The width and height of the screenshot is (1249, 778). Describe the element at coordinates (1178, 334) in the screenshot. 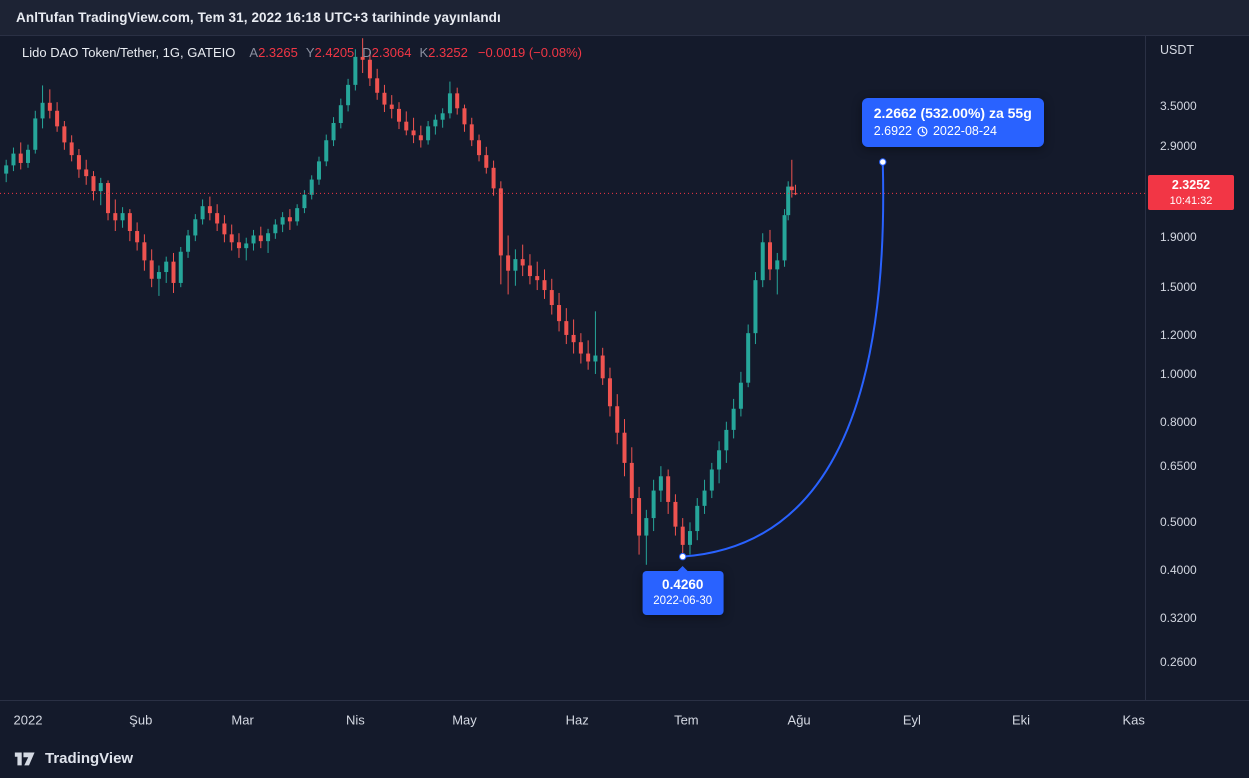

I see `price-tick: 1.2000` at that location.